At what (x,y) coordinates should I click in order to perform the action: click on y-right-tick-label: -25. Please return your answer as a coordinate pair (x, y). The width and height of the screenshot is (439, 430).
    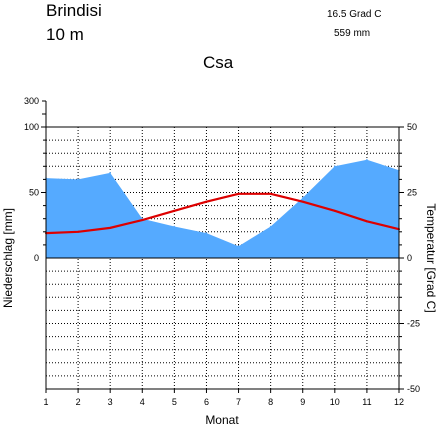
    Looking at the image, I should click on (413, 324).